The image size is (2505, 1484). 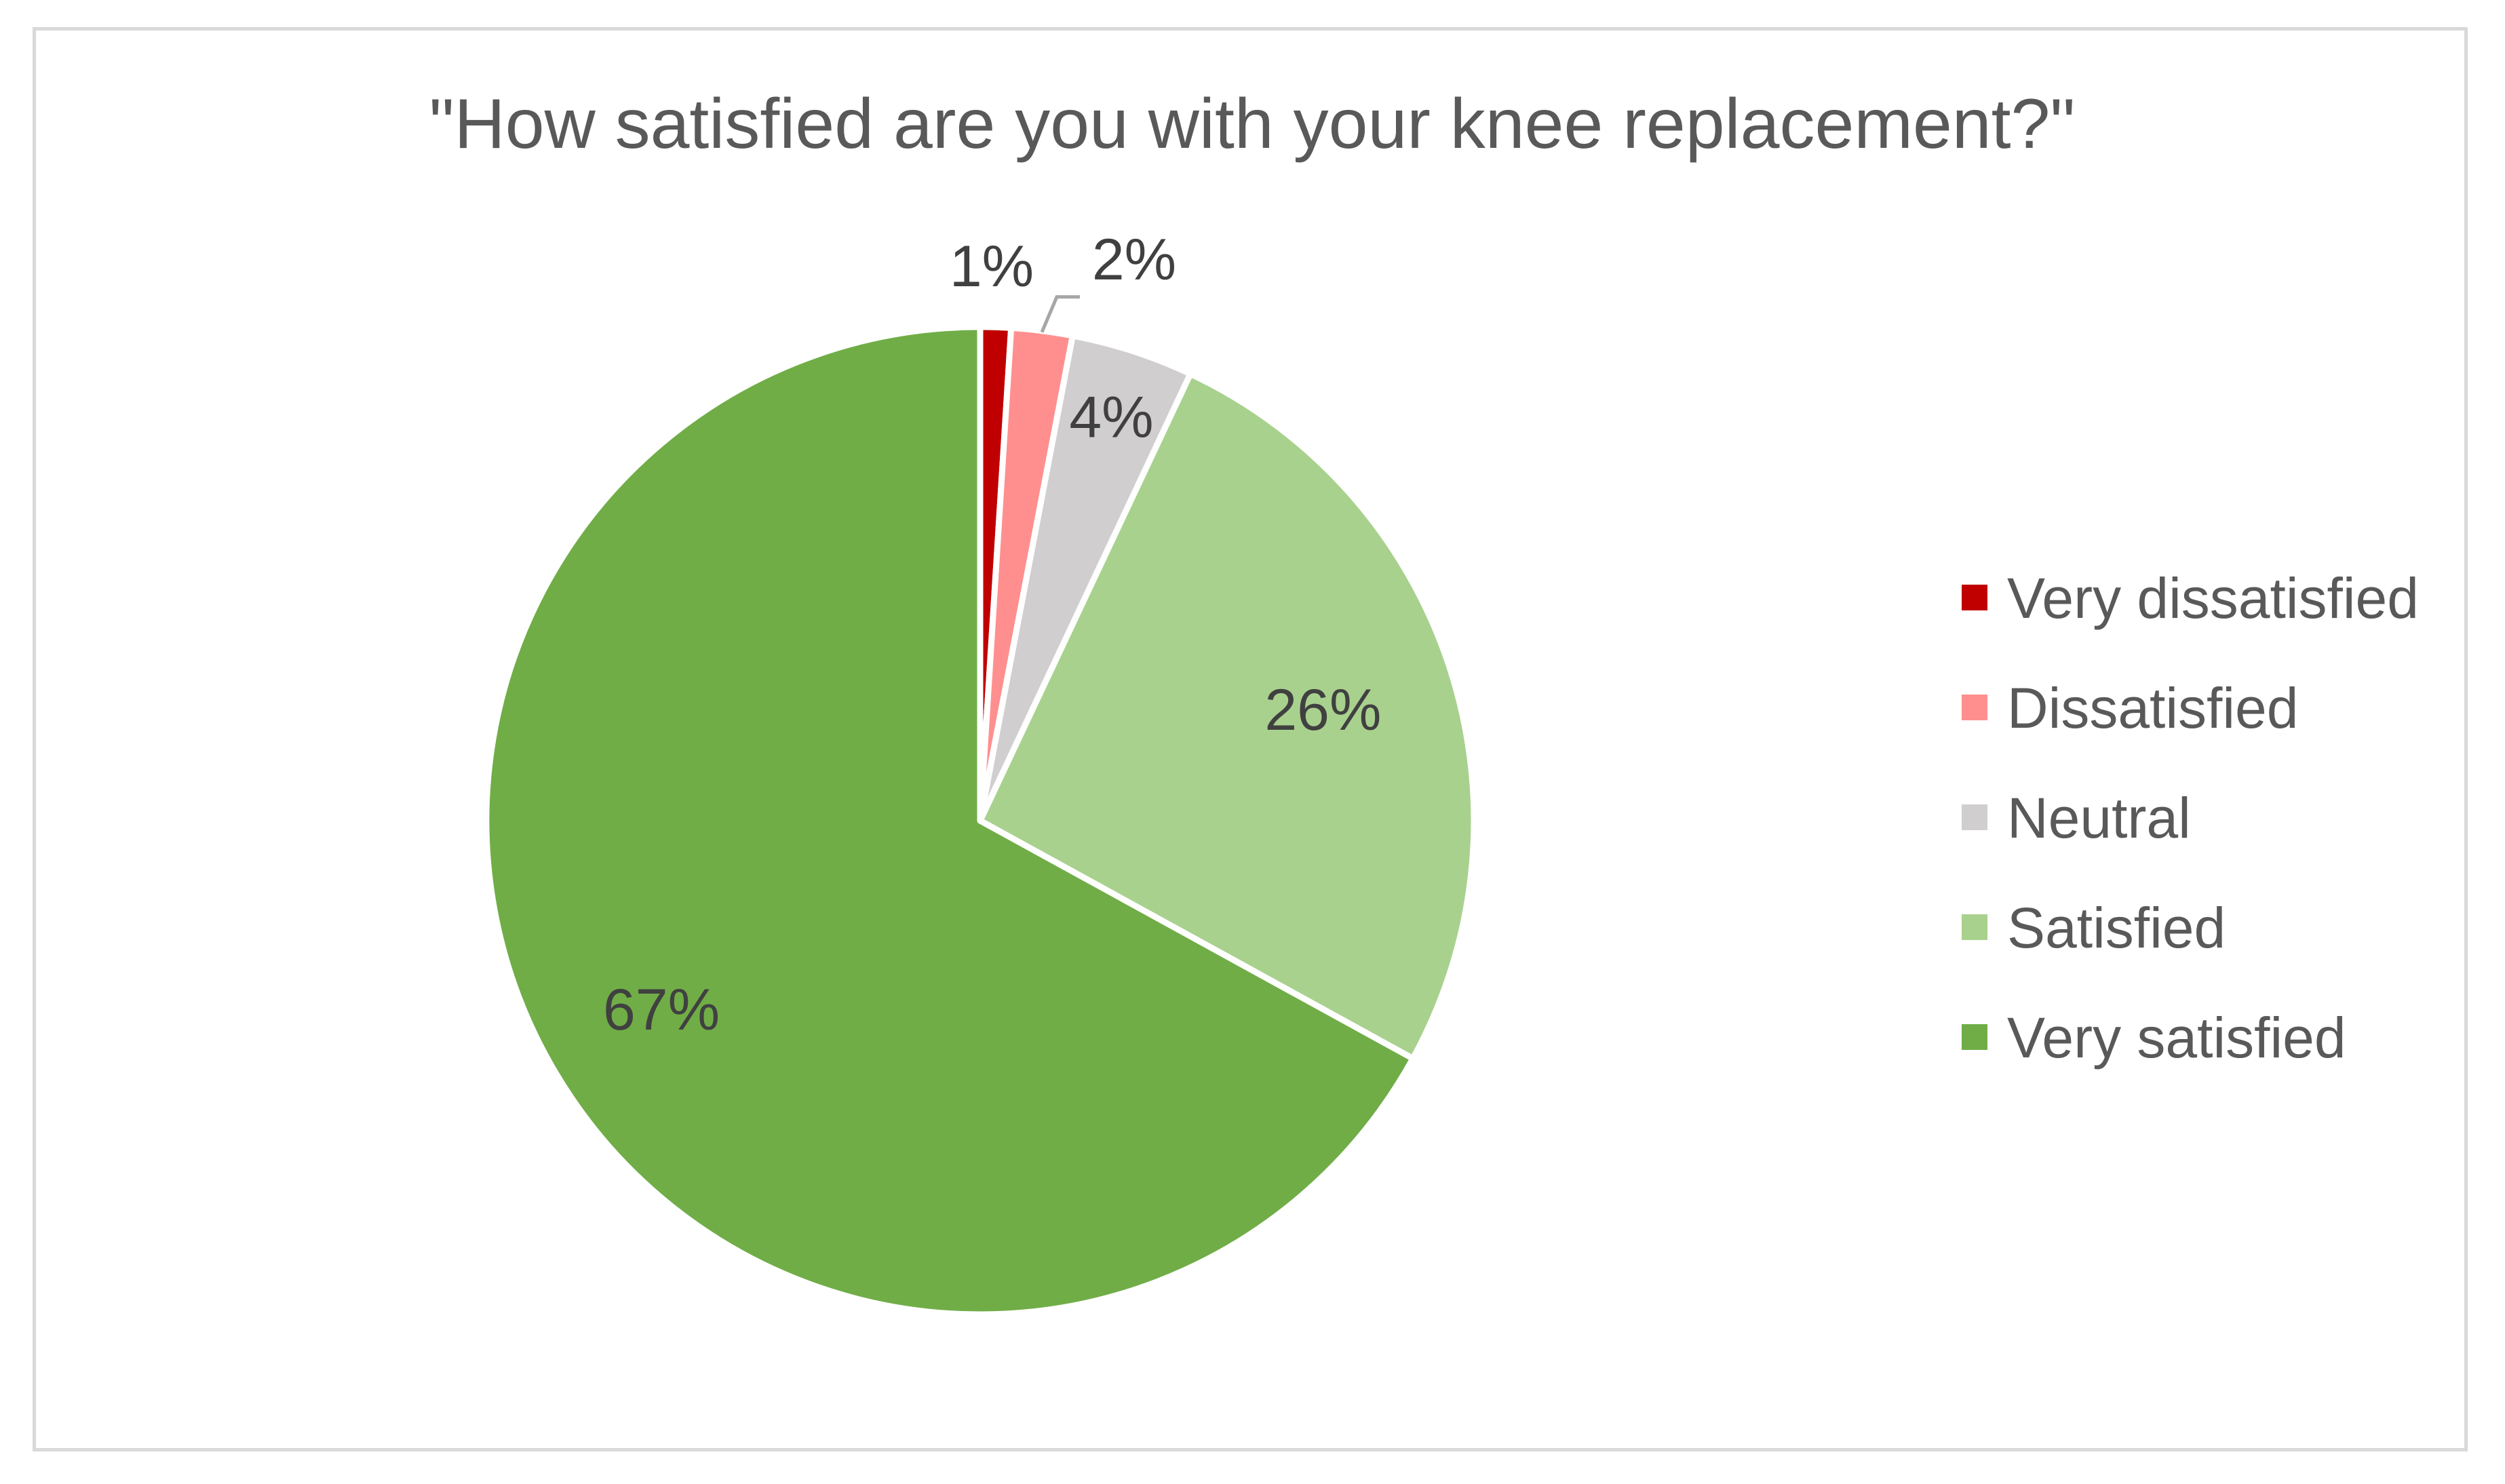 I want to click on legend-swatch-very-dissatisfied, so click(x=1974, y=598).